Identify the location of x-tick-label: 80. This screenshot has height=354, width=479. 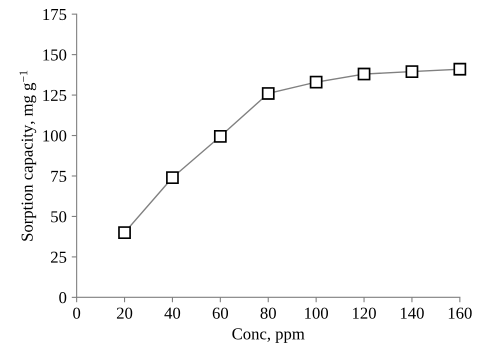
(268, 313).